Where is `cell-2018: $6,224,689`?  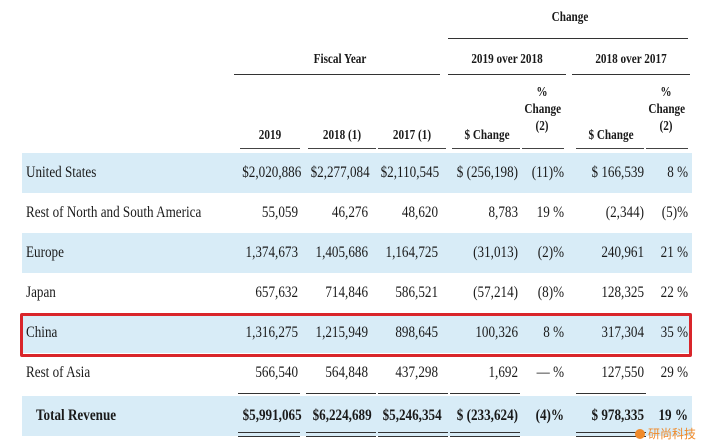
cell-2018: $6,224,689 is located at coordinates (342, 415).